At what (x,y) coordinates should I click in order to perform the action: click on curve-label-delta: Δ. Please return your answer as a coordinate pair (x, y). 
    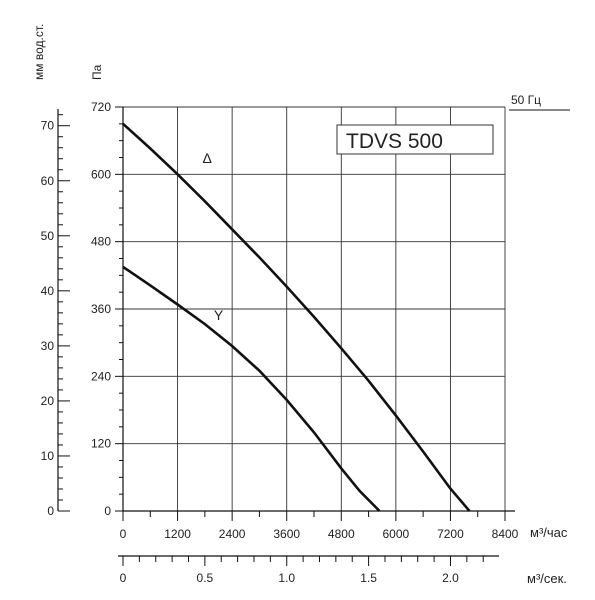
    Looking at the image, I should click on (206, 158).